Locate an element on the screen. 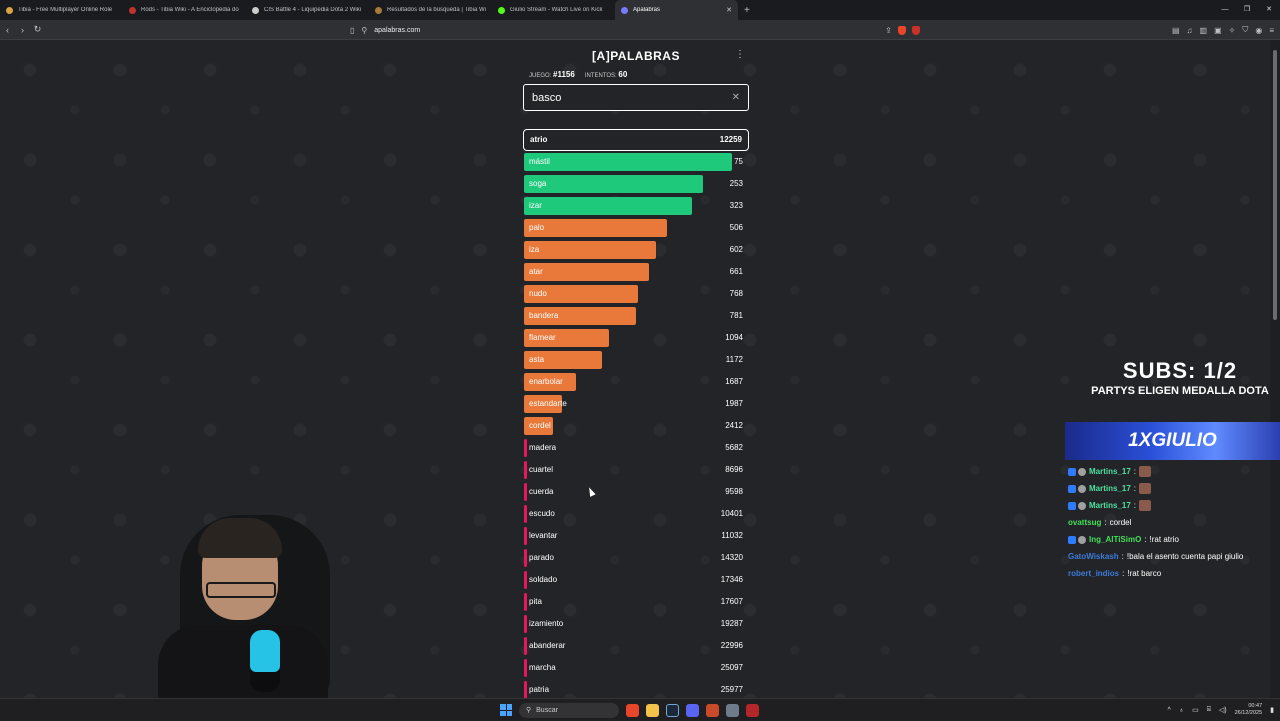 The image size is (1280, 721). taskbar-search: ⚲ Buscar is located at coordinates (569, 710).